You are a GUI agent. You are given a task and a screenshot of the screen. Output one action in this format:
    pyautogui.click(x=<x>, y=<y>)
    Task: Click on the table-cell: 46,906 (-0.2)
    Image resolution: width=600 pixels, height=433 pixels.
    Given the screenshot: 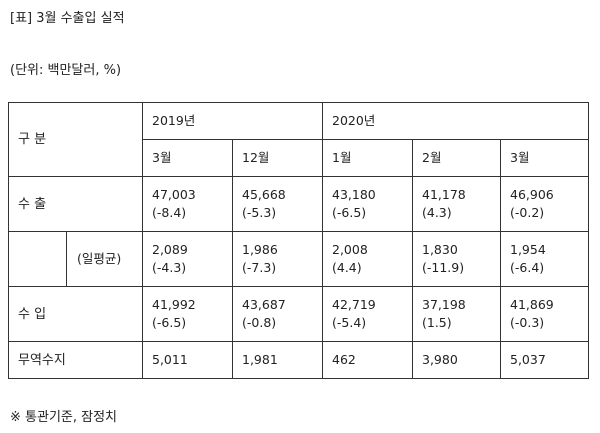 What is the action you would take?
    pyautogui.click(x=544, y=204)
    